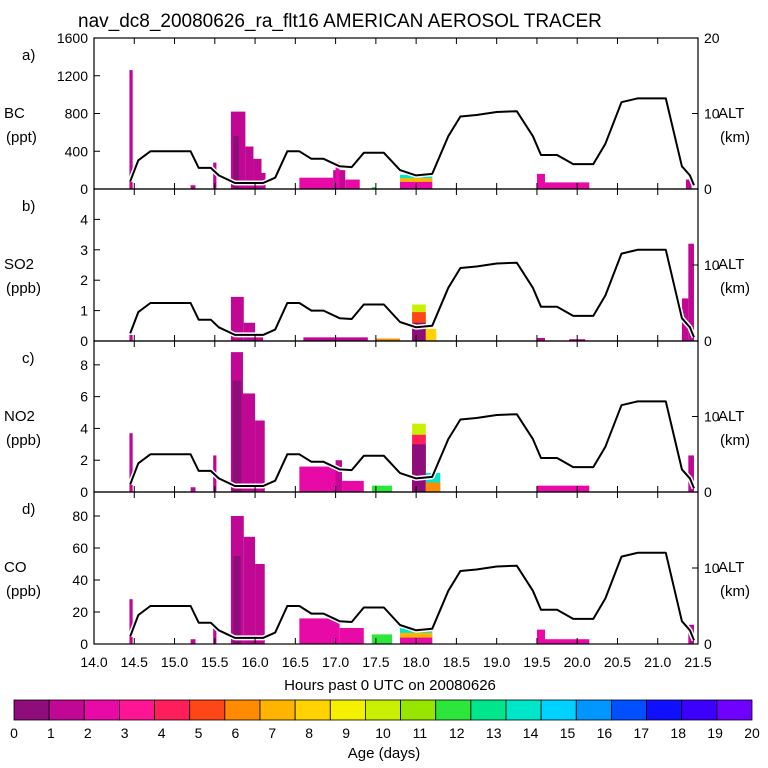 The height and width of the screenshot is (768, 768). I want to click on colorbar-tick-label: 9, so click(346, 733).